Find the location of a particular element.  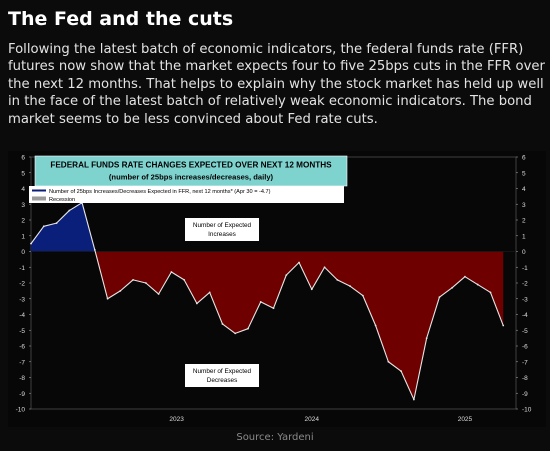

legend-box is located at coordinates (186, 194).